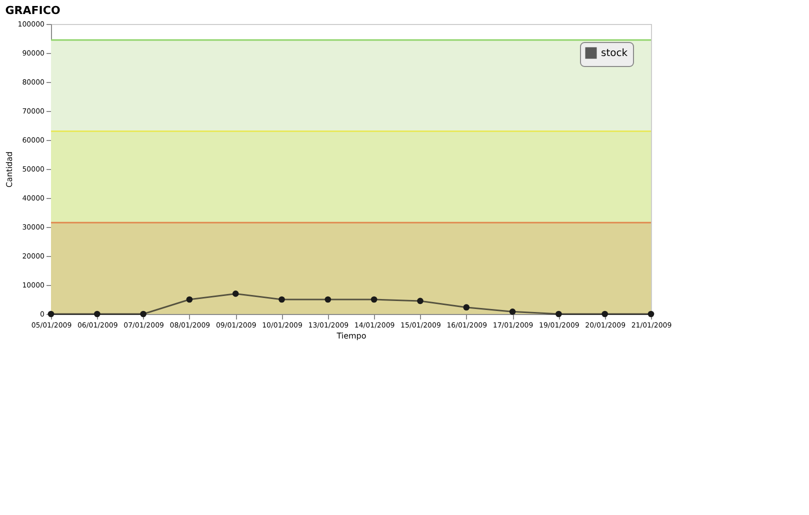 The image size is (809, 515). Describe the element at coordinates (32, 10) in the screenshot. I see `chart-title: GRAFICO` at that location.